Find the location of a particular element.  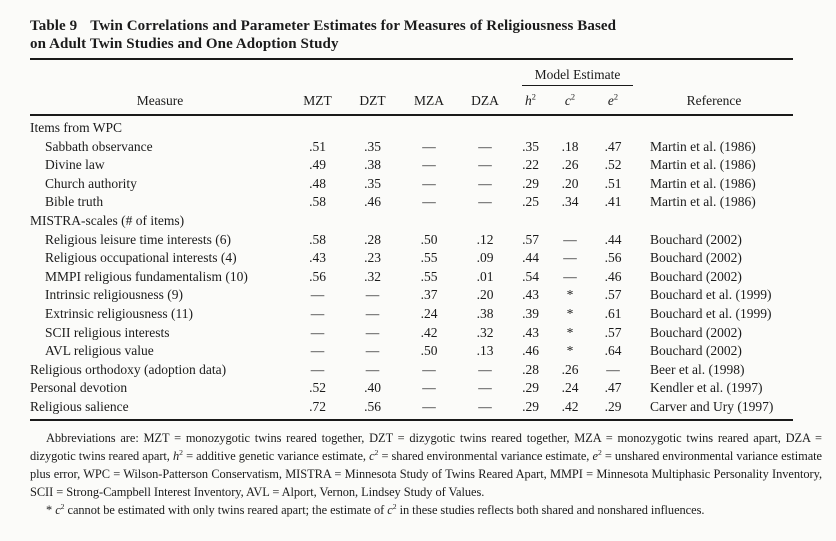

measure-cell: MISTRA-scales (# of items) is located at coordinates (107, 220).